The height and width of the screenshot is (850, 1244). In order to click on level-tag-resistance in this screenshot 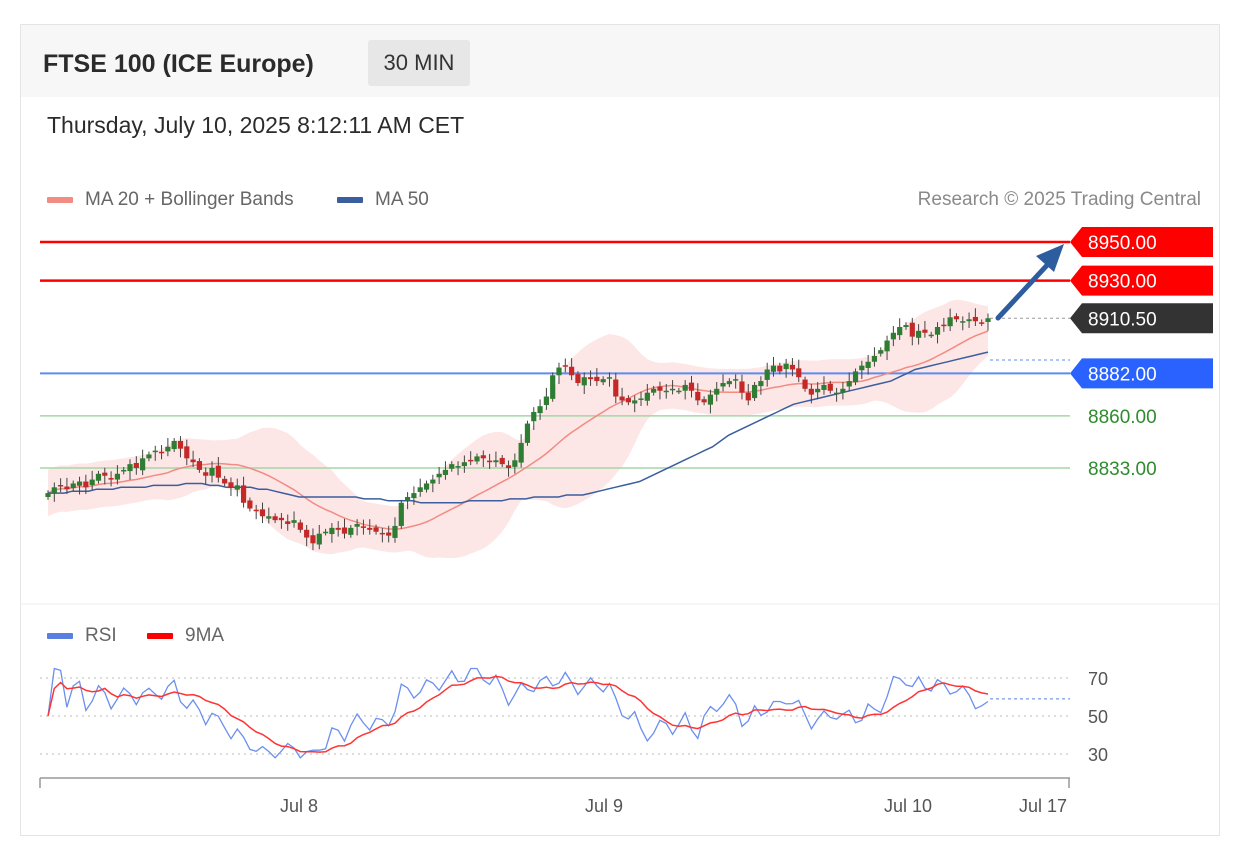, I will do `click(1141, 280)`.